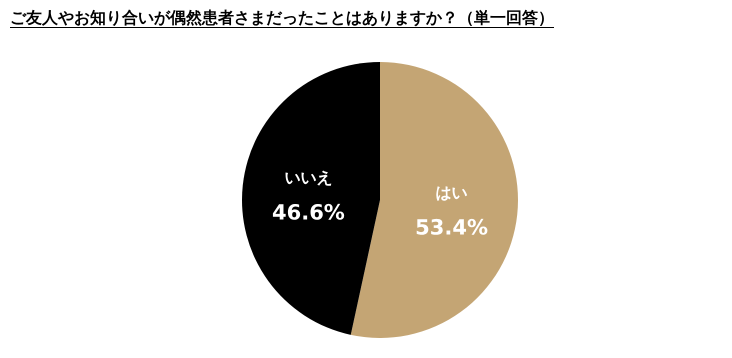 The height and width of the screenshot is (358, 732). What do you see at coordinates (452, 192) in the screenshot?
I see `slice-label: はい` at bounding box center [452, 192].